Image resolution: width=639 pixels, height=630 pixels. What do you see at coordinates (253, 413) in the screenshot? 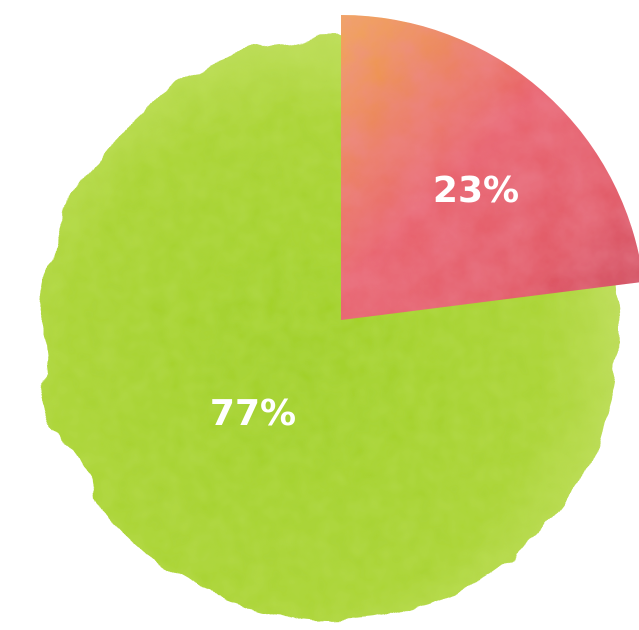
I see `slice-label-77: 77%` at bounding box center [253, 413].